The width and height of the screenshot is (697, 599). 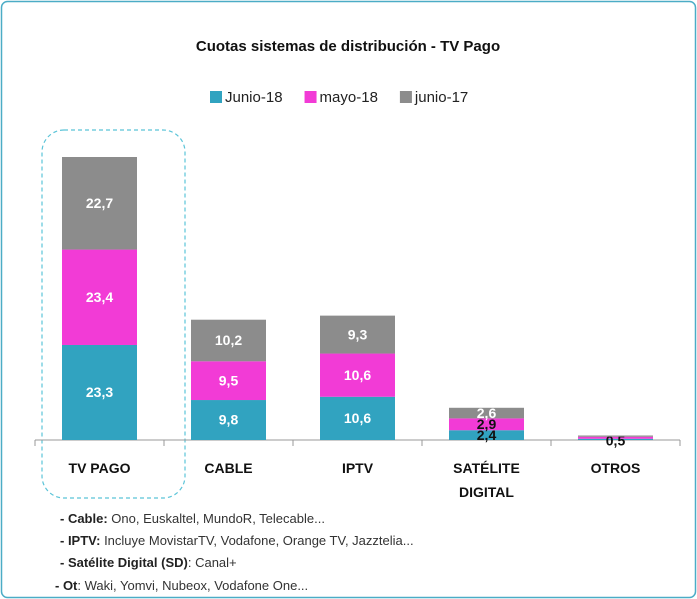 I want to click on data-label: 9,3, so click(x=358, y=334).